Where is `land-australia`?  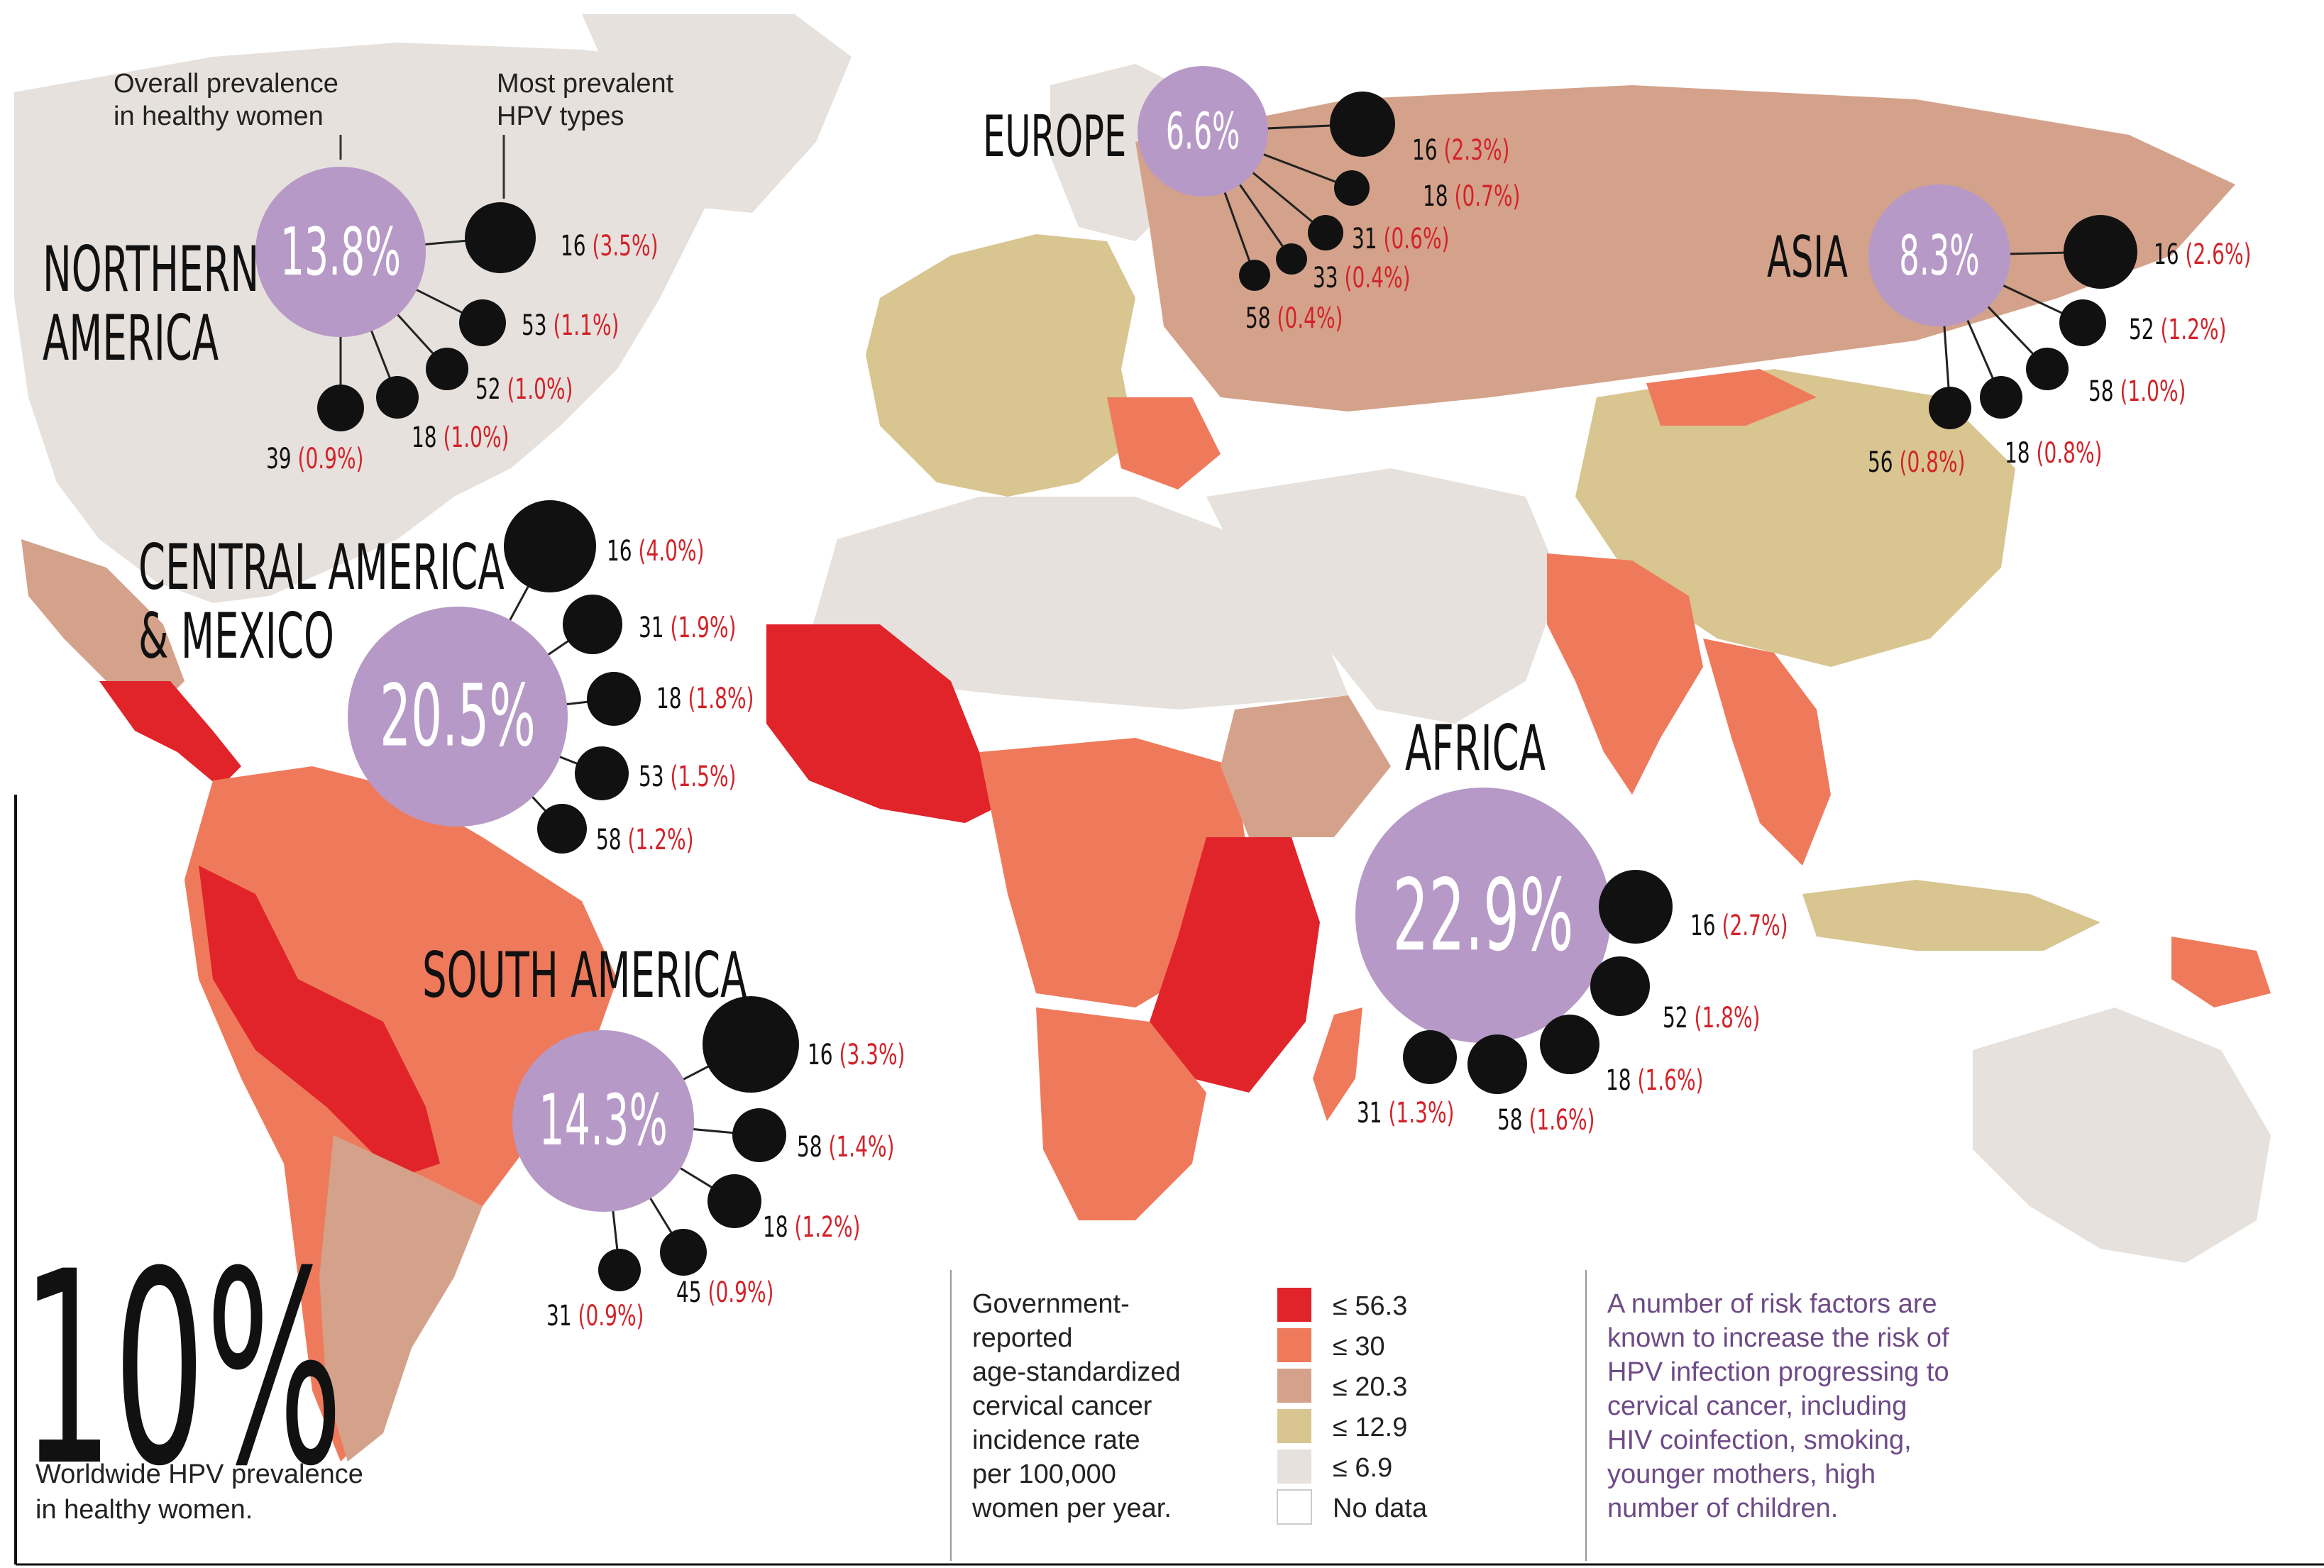
land-australia is located at coordinates (2122, 1135).